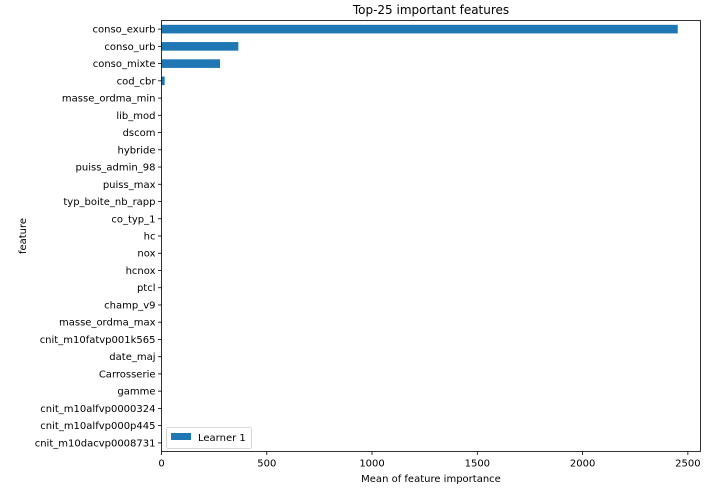 This screenshot has width=720, height=504. I want to click on x-ticks: 0 500 1000 1500 2000 2500, so click(429, 460).